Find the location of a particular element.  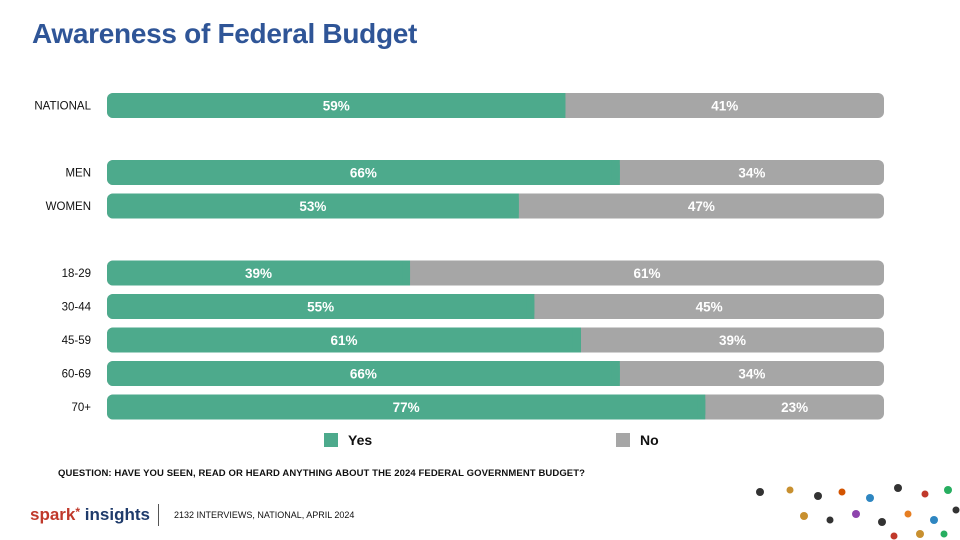

legend-item-no: No is located at coordinates (637, 440).